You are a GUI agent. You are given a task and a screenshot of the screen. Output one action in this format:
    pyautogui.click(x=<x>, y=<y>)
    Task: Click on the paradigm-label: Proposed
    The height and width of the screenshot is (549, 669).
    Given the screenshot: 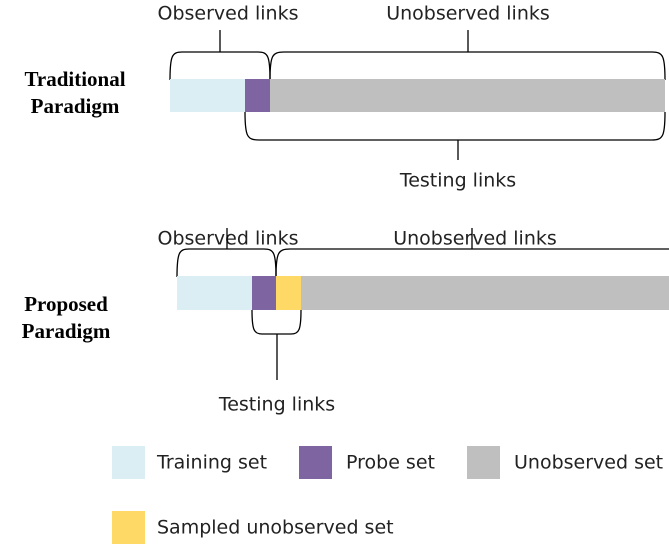 What is the action you would take?
    pyautogui.click(x=66, y=304)
    